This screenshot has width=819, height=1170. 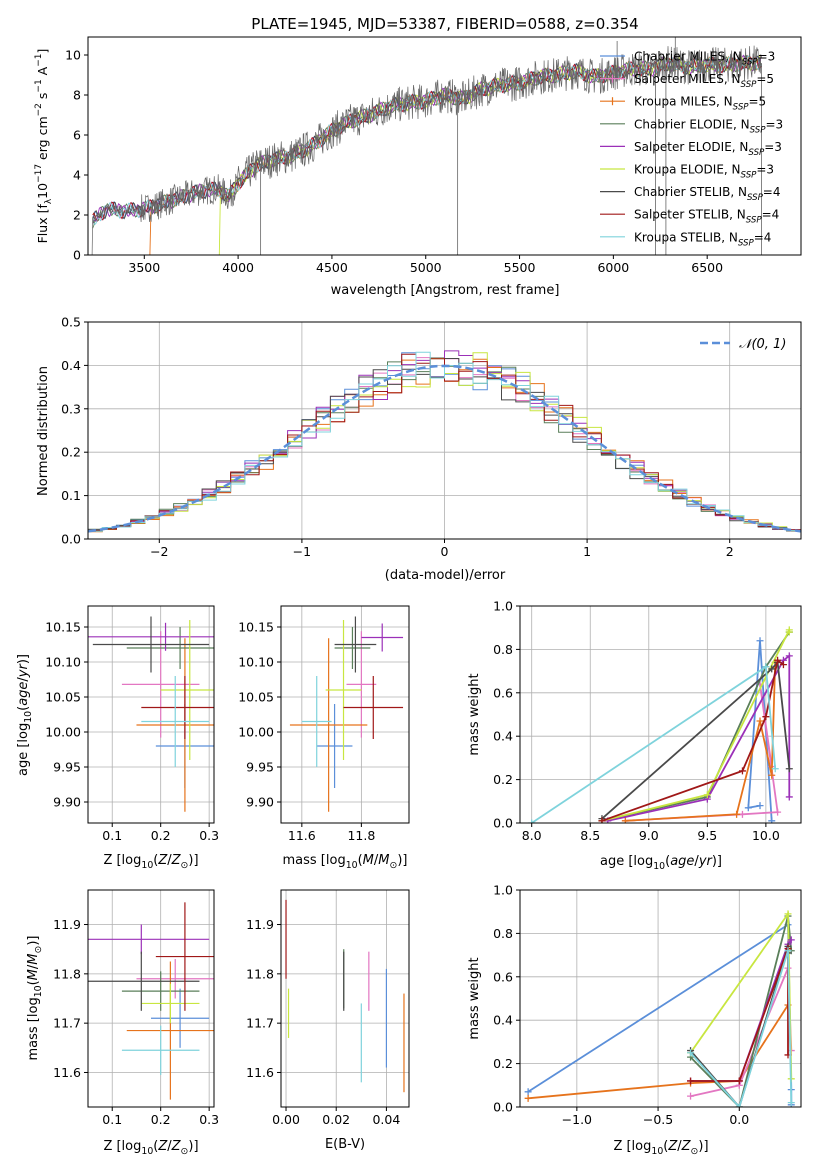 What do you see at coordinates (161, 1119) in the screenshot?
I see `x-tick-label: 0.2` at bounding box center [161, 1119].